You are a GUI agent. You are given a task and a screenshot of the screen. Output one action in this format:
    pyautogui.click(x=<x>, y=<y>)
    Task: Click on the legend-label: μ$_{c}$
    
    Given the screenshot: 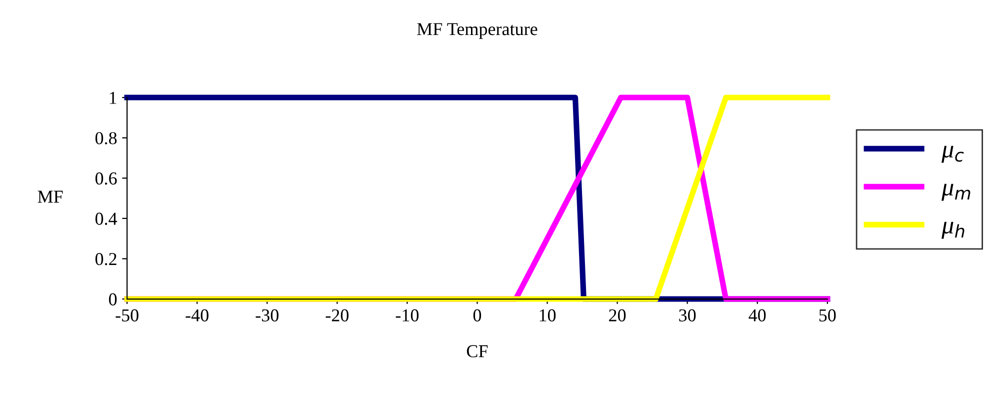 What is the action you would take?
    pyautogui.click(x=953, y=154)
    